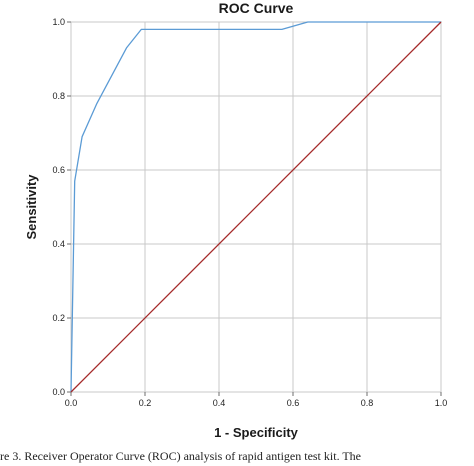  Describe the element at coordinates (71, 403) in the screenshot. I see `x-tick-label: 0.0` at that location.